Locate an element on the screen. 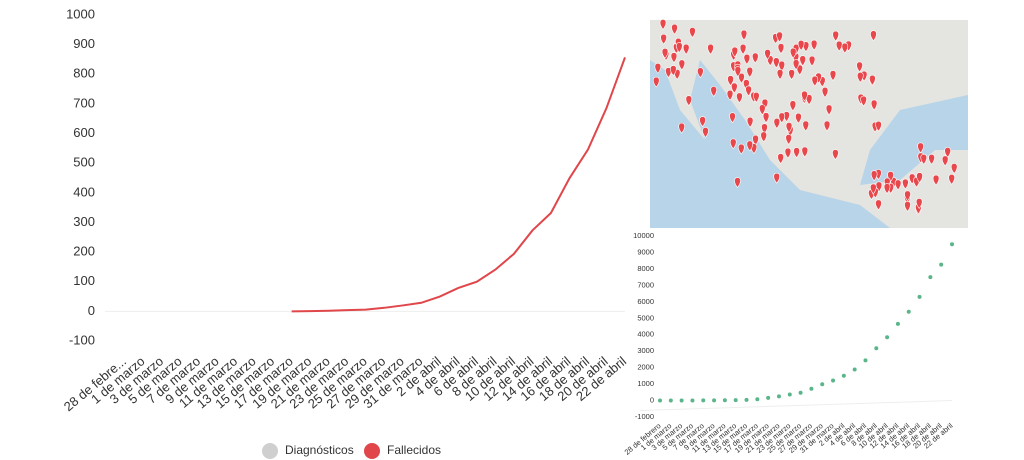 Image resolution: width=1024 pixels, height=460 pixels. y-tick-label: 2000 is located at coordinates (645, 367).